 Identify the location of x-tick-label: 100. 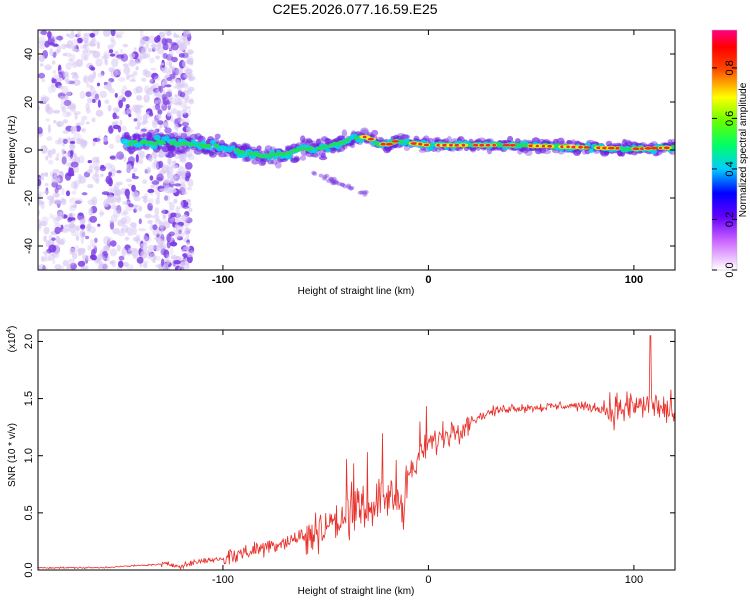
(634, 280).